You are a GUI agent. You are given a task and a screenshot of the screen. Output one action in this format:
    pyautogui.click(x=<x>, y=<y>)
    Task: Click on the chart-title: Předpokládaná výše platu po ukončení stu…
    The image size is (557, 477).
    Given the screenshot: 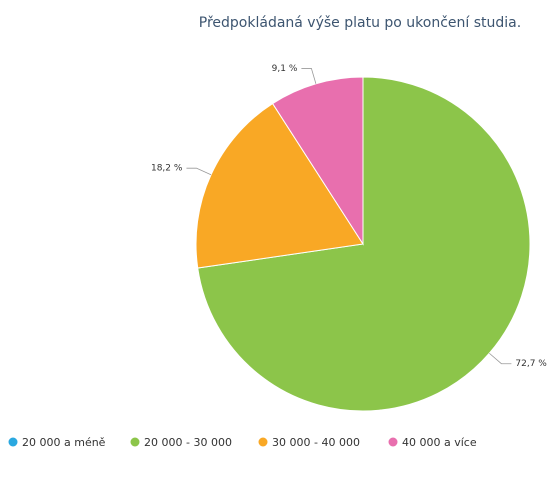 What is the action you would take?
    pyautogui.click(x=360, y=23)
    